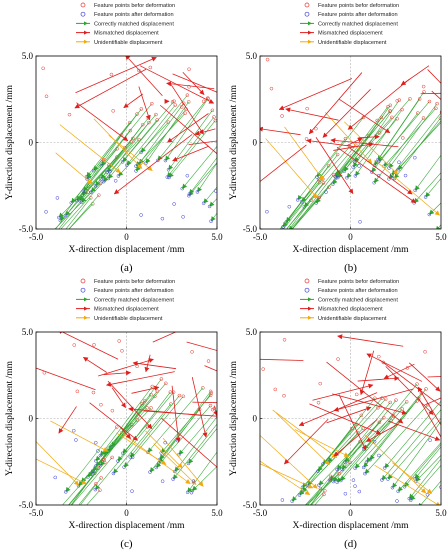 This screenshot has width=447, height=550. Describe the element at coordinates (350, 268) in the screenshot. I see `panel-label: (b)` at that location.